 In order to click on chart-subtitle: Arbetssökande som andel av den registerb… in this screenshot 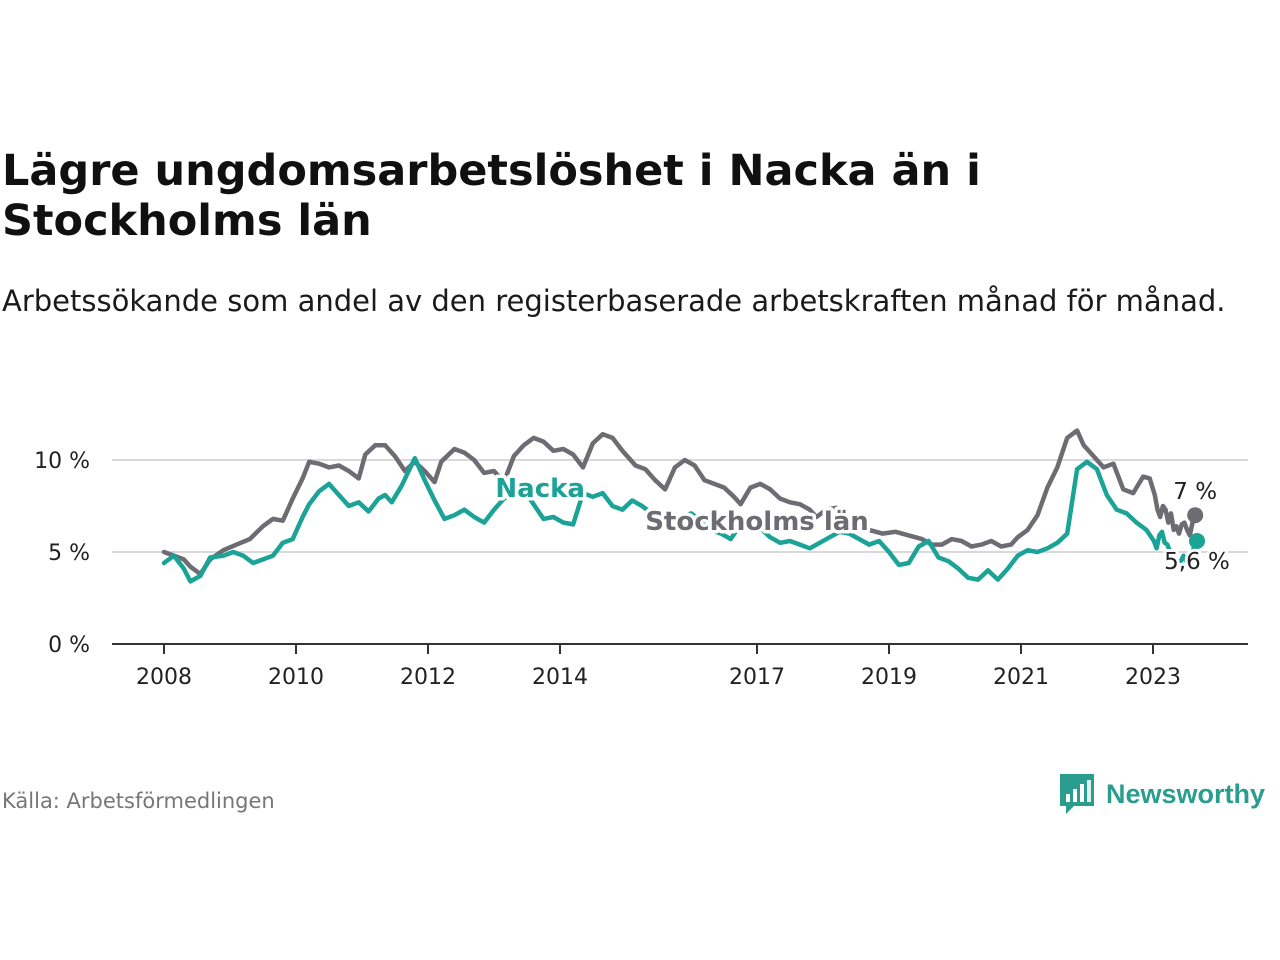, I will do `click(614, 301)`.